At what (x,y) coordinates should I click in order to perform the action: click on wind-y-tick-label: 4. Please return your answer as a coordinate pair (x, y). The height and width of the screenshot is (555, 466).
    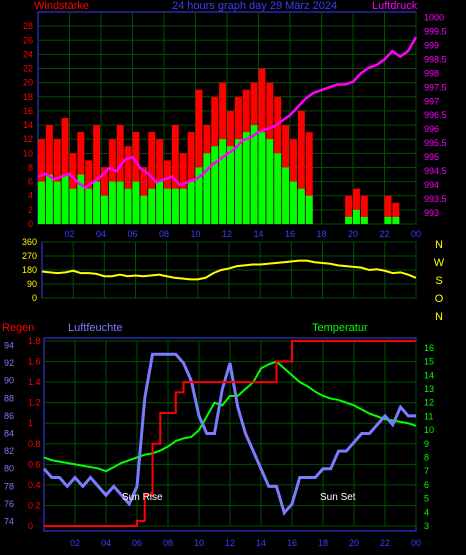
    Looking at the image, I should click on (30, 196).